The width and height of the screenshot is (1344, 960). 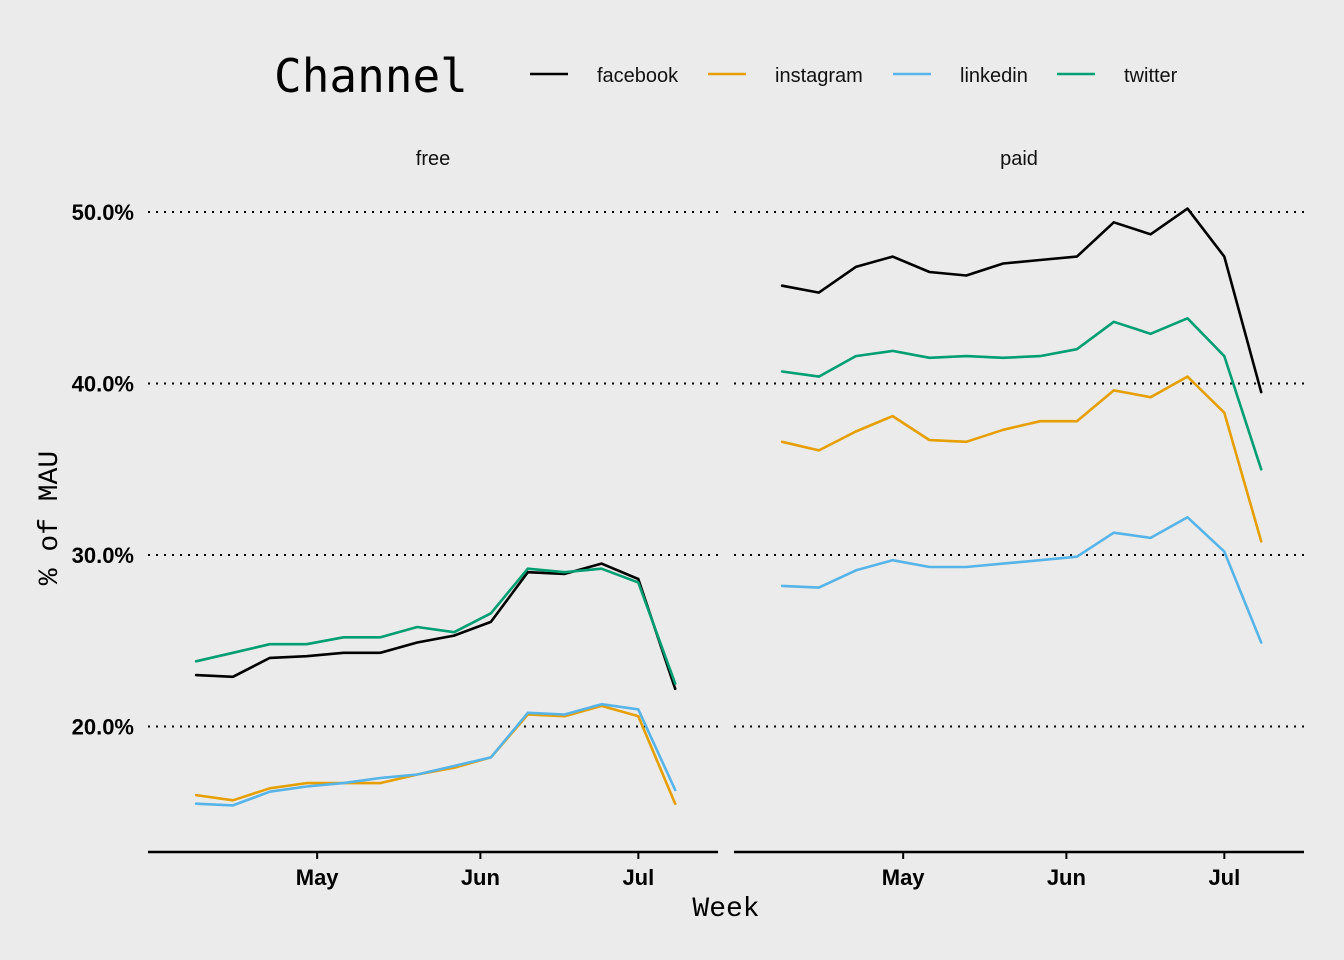 What do you see at coordinates (819, 76) in the screenshot?
I see `legend-label-instagram: instagram` at bounding box center [819, 76].